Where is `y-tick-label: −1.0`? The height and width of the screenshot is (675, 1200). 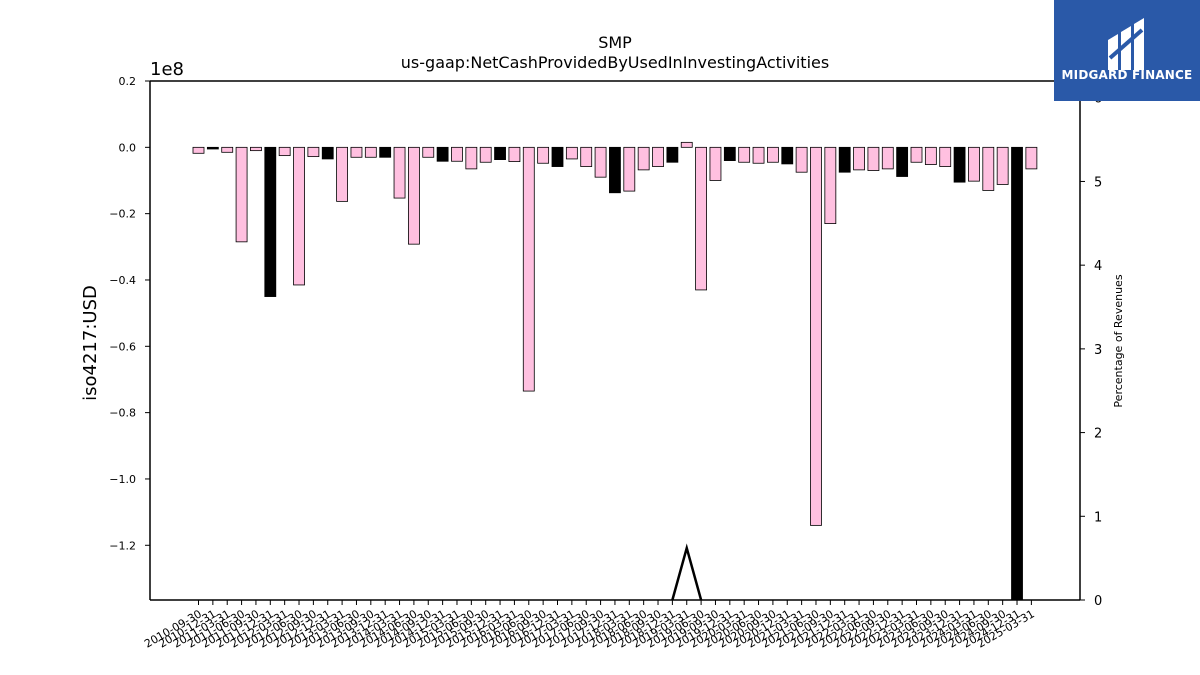 y-tick-label: −1.0 is located at coordinates (122, 479).